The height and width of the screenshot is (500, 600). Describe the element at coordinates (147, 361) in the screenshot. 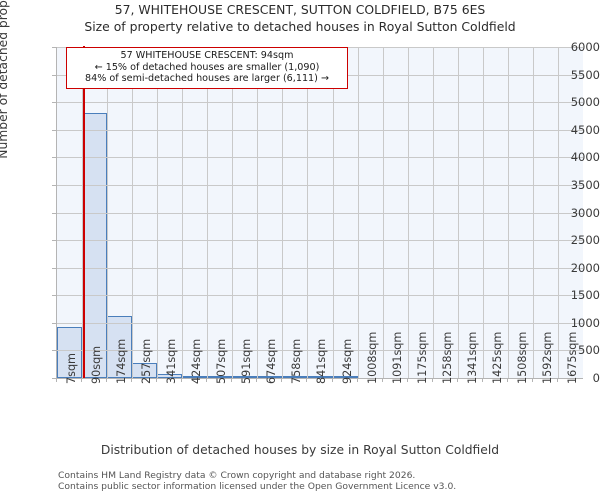

I see `x-axis-tick-label: 257sqm` at that location.